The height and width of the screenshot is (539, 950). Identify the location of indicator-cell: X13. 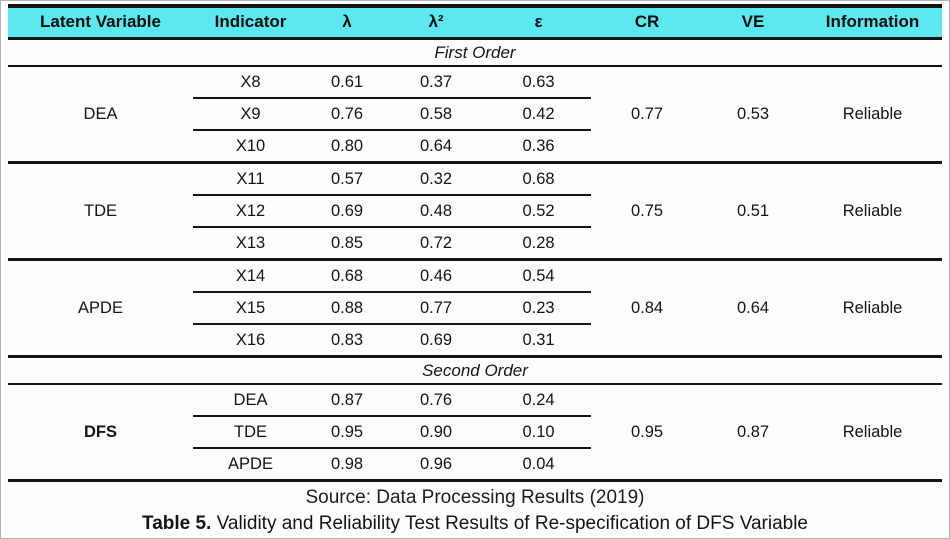
(250, 243).